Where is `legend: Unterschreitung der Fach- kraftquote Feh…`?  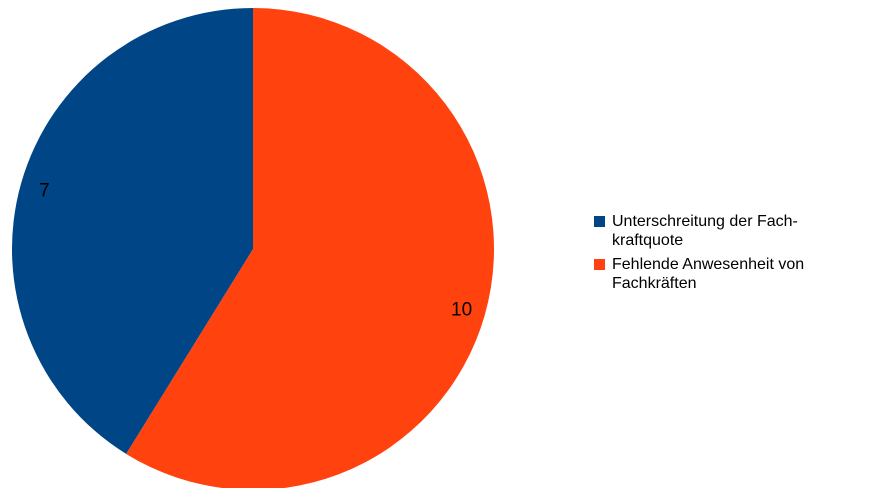
legend: Unterschreitung der Fach- kraftquote Feh… is located at coordinates (735, 255).